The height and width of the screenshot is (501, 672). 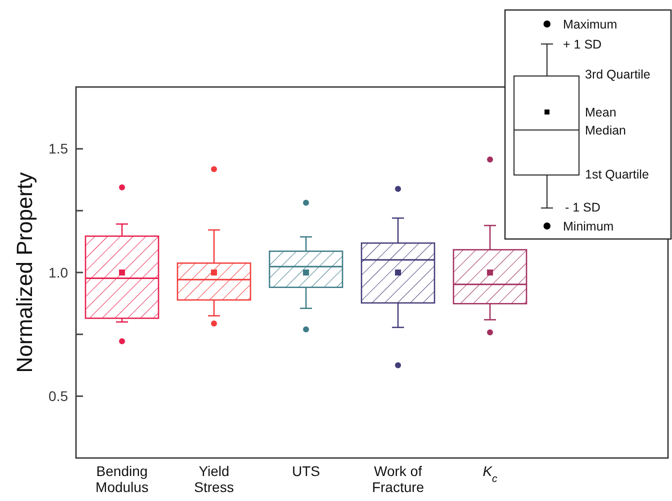 What do you see at coordinates (306, 471) in the screenshot?
I see `x-tick-label: UTS` at bounding box center [306, 471].